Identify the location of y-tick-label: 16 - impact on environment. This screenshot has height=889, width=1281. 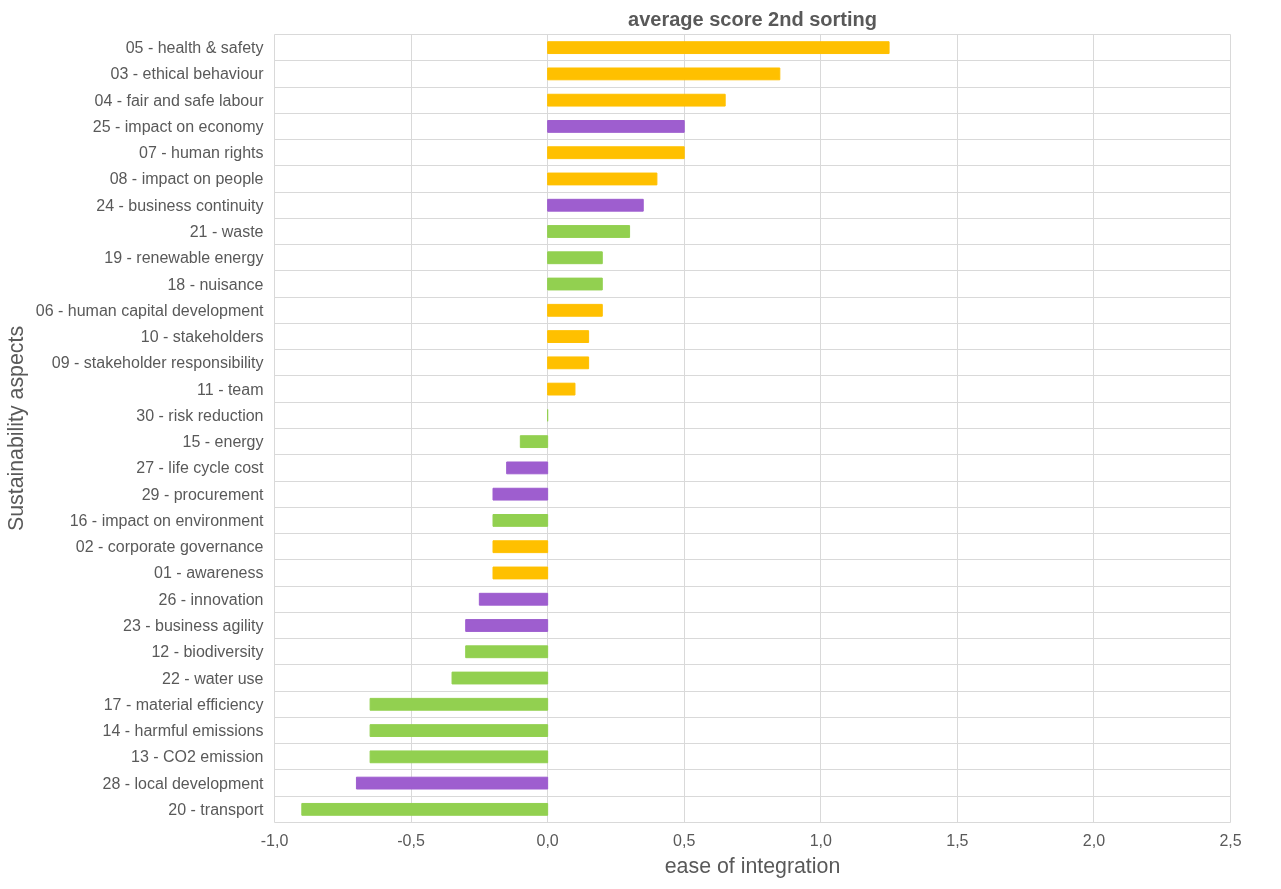
(167, 520).